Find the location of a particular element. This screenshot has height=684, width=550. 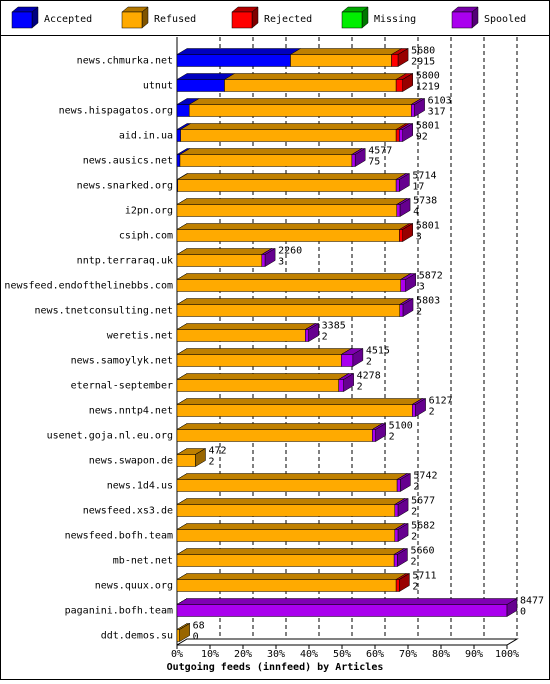

total-label: 5803 is located at coordinates (428, 301).